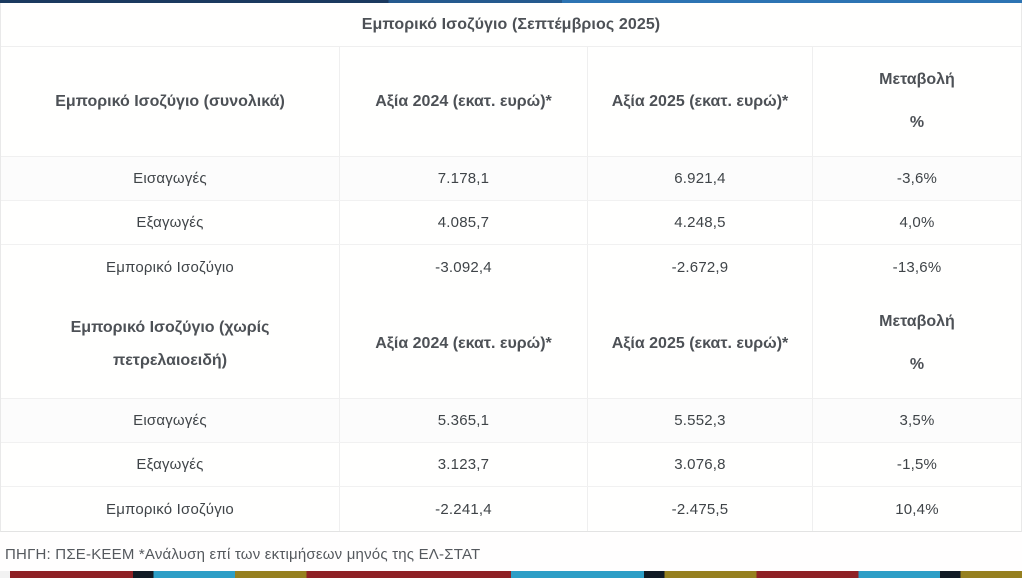 The height and width of the screenshot is (578, 1022). What do you see at coordinates (700, 267) in the screenshot?
I see `value-2025-cell: -2.672,9` at bounding box center [700, 267].